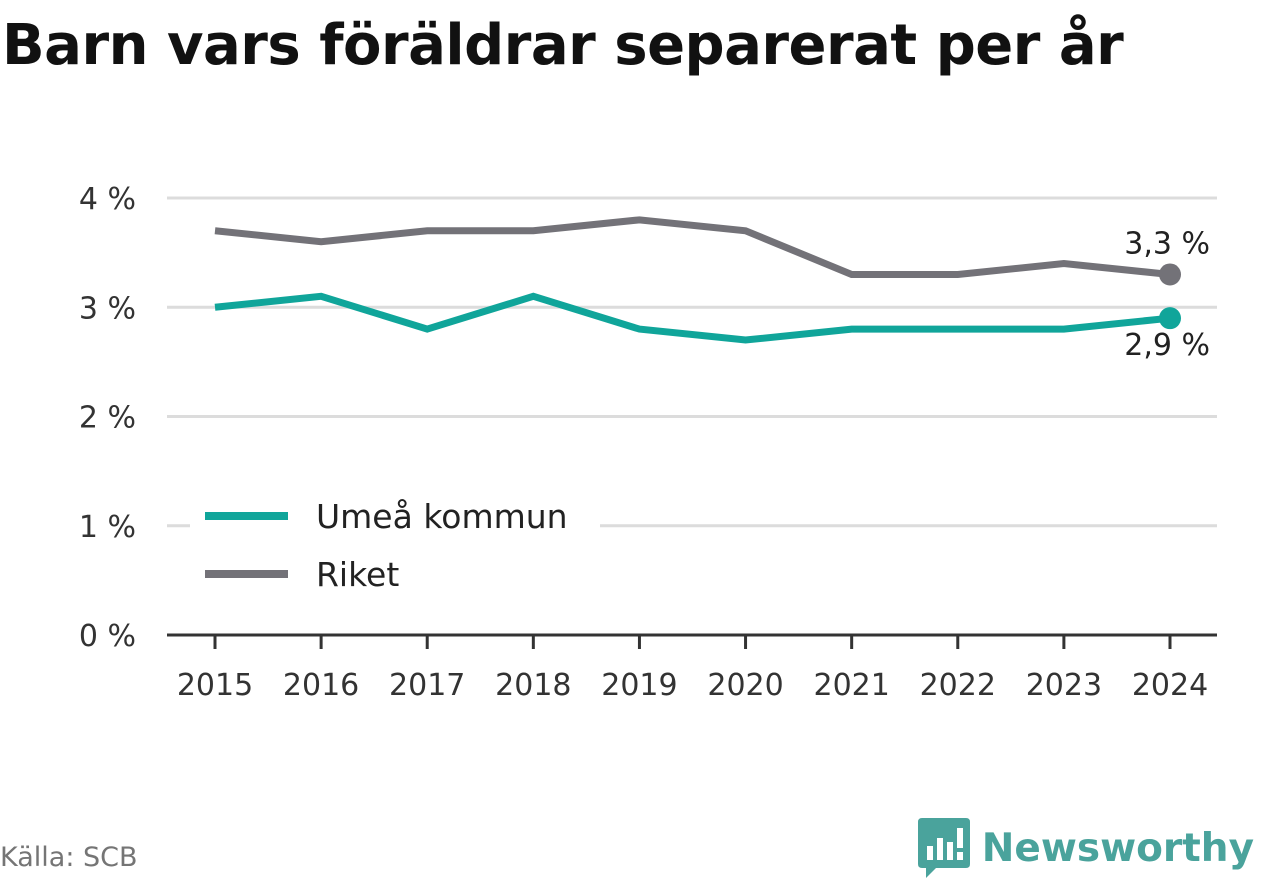  I want to click on y-tick-label: 4 %, so click(107, 199).